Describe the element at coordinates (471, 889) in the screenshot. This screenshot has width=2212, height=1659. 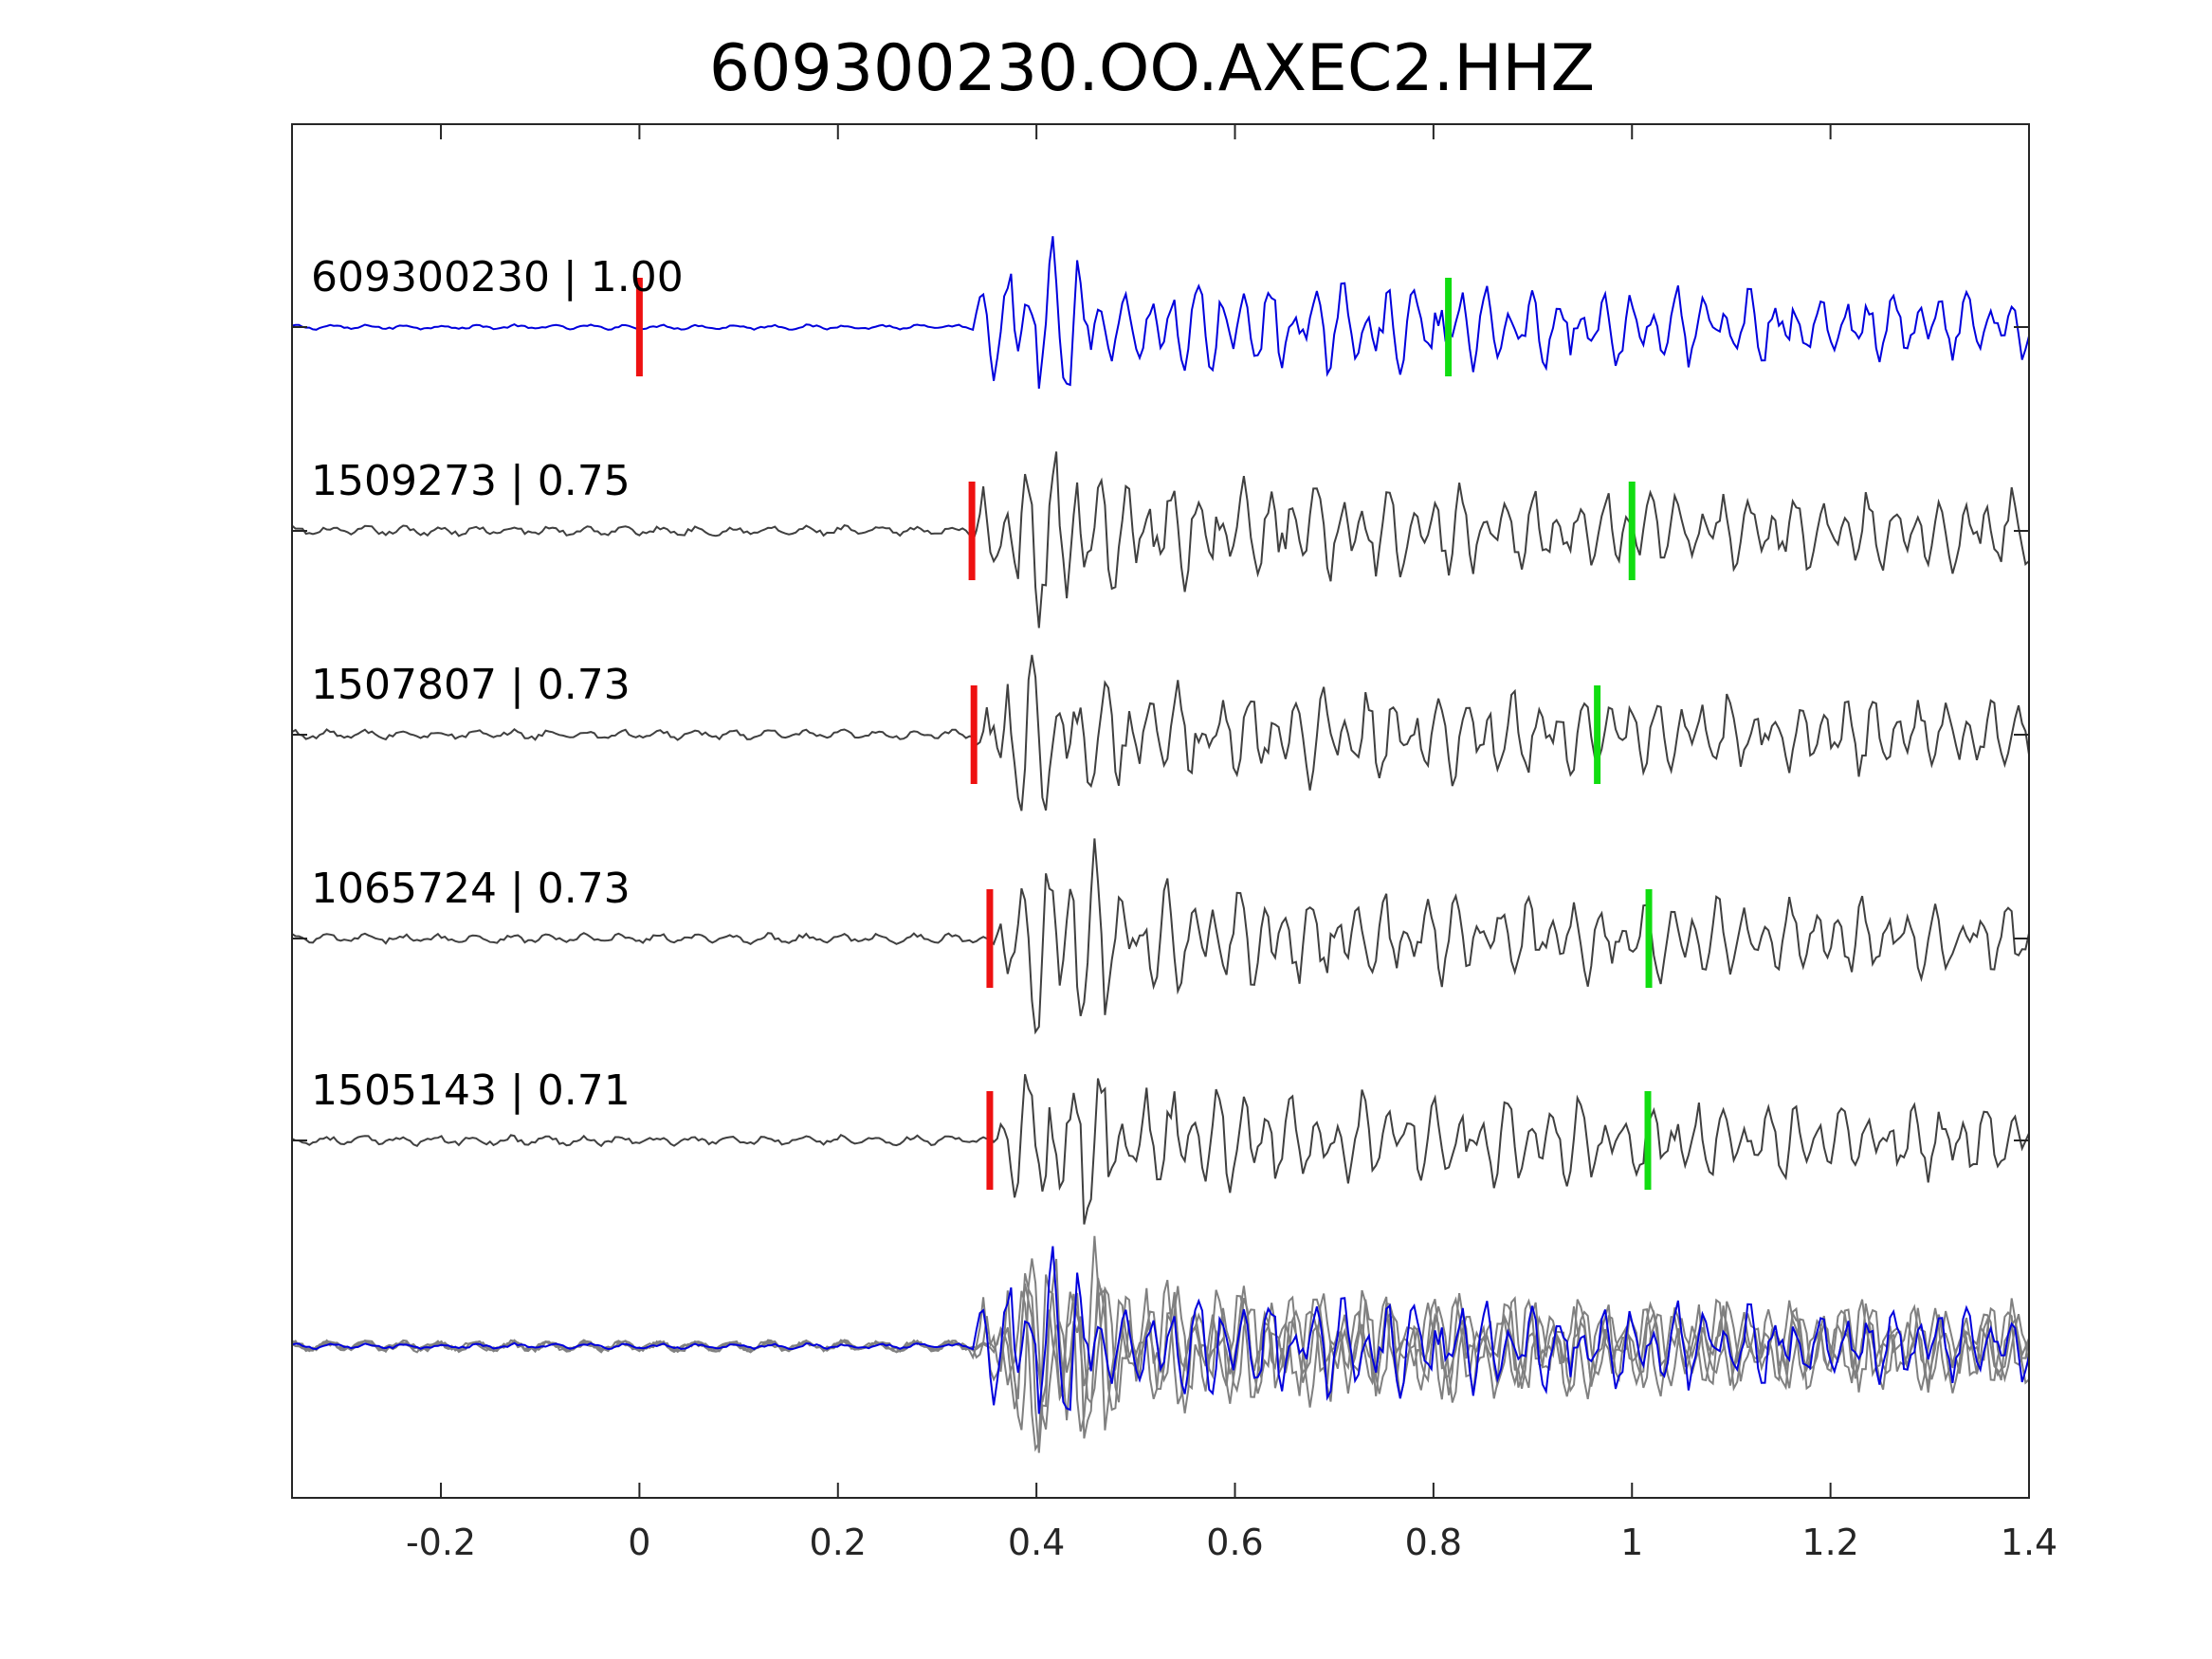
I see `trace-label-4: 1065724 | 0.73` at that location.